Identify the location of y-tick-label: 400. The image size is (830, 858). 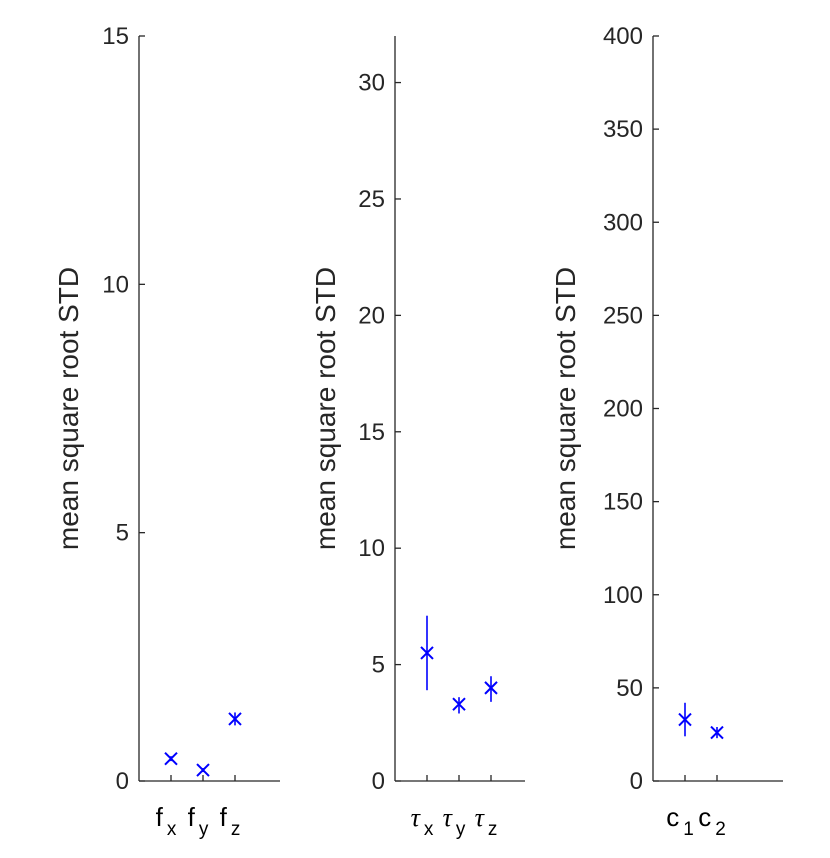
(623, 36).